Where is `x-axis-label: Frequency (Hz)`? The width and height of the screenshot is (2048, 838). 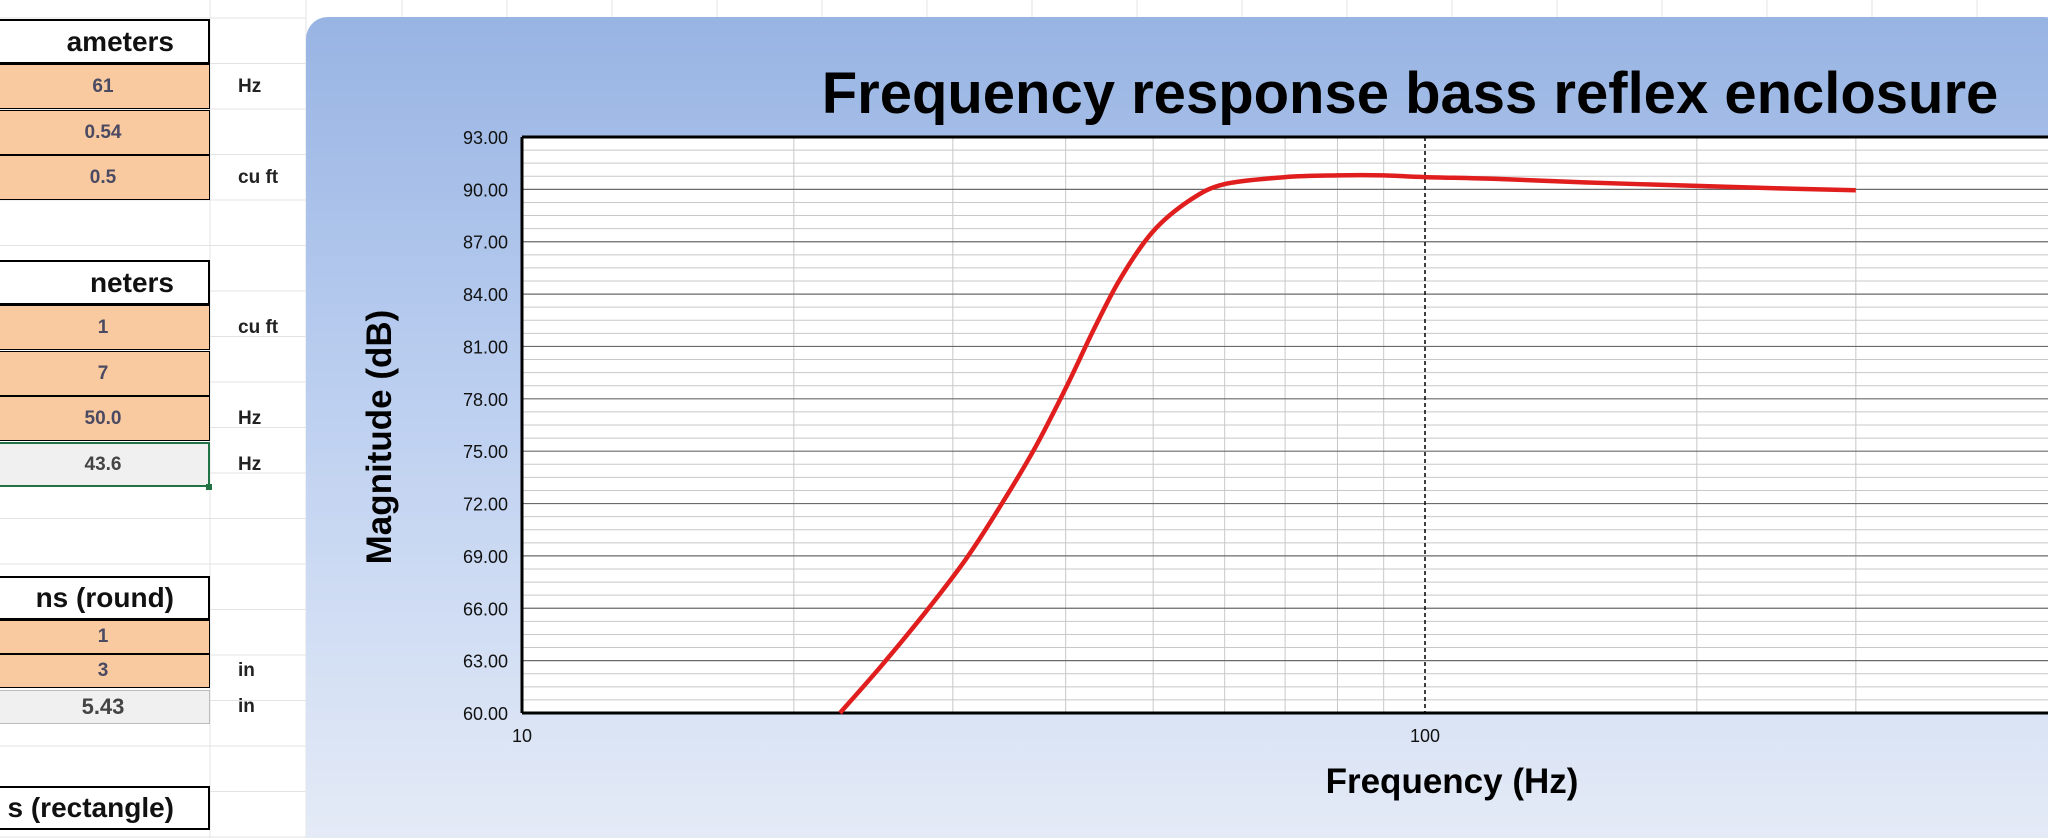
x-axis-label: Frequency (Hz) is located at coordinates (1452, 781).